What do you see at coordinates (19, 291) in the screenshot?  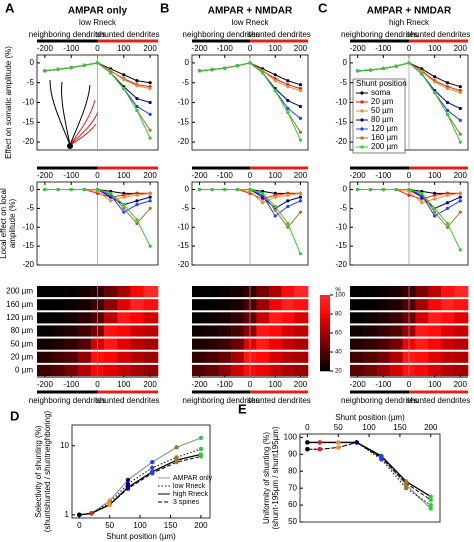 I see `row-label: 200 µm` at bounding box center [19, 291].